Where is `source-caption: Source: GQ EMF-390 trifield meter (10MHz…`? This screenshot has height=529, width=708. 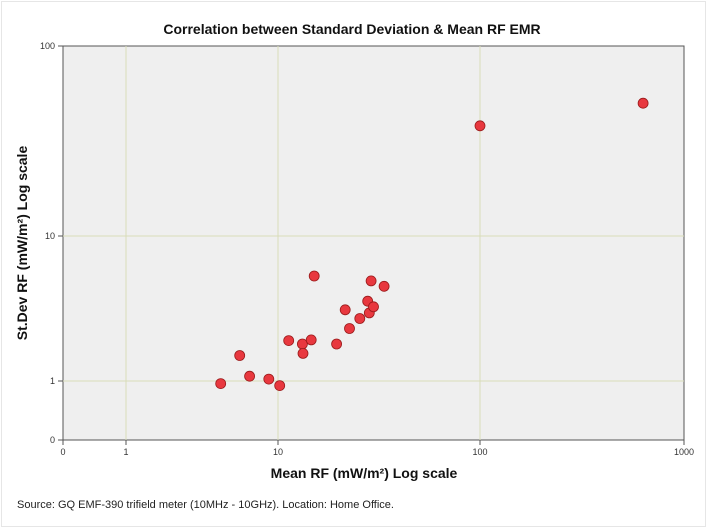 source-caption: Source: GQ EMF-390 trifield meter (10MHz… is located at coordinates (205, 505).